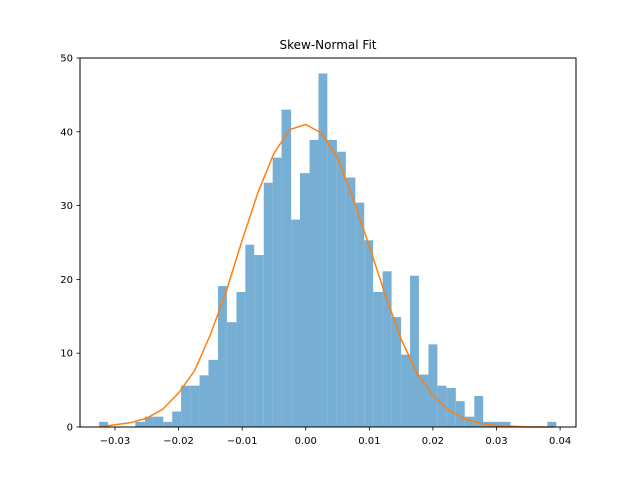  What do you see at coordinates (66, 280) in the screenshot?
I see `y-tick-label: 20` at bounding box center [66, 280].